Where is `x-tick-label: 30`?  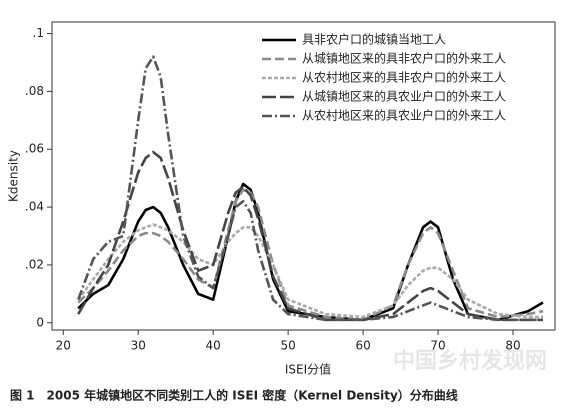
x-tick-label: 30 is located at coordinates (138, 346).